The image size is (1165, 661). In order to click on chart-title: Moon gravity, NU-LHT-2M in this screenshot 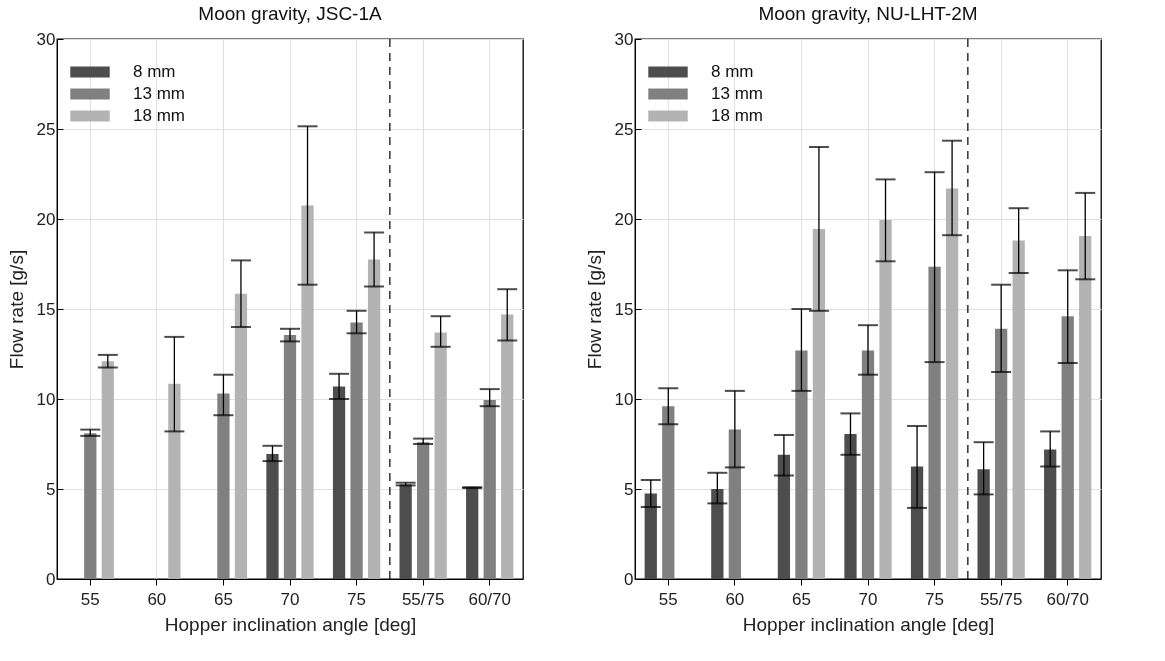, I will do `click(868, 13)`.